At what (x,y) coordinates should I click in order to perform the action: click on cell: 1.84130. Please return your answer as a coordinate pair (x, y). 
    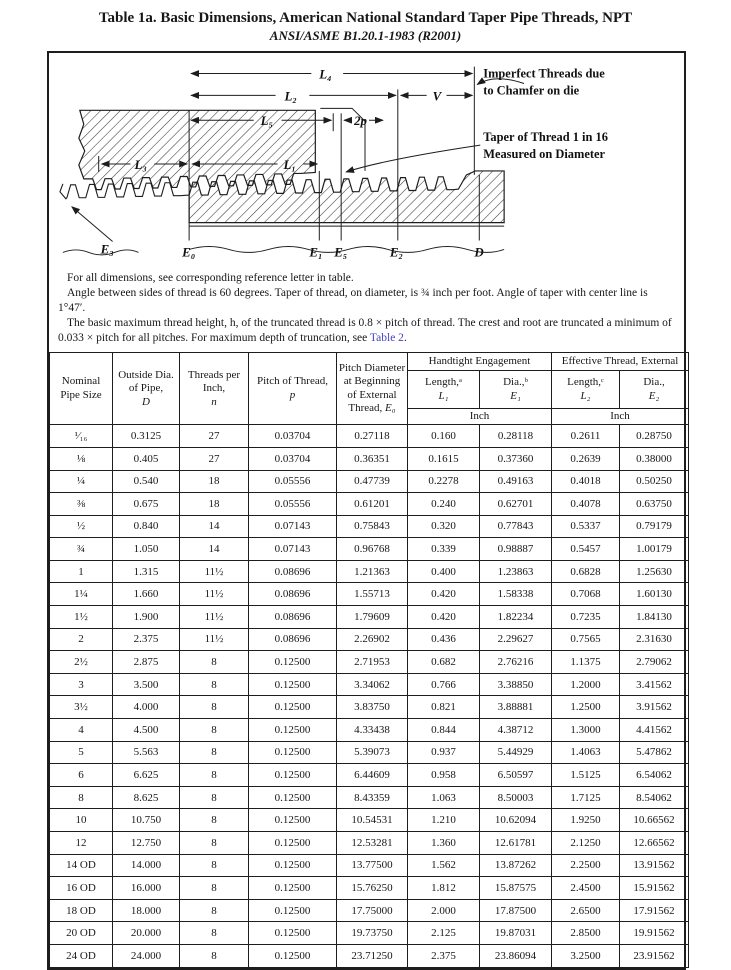
    Looking at the image, I should click on (654, 617).